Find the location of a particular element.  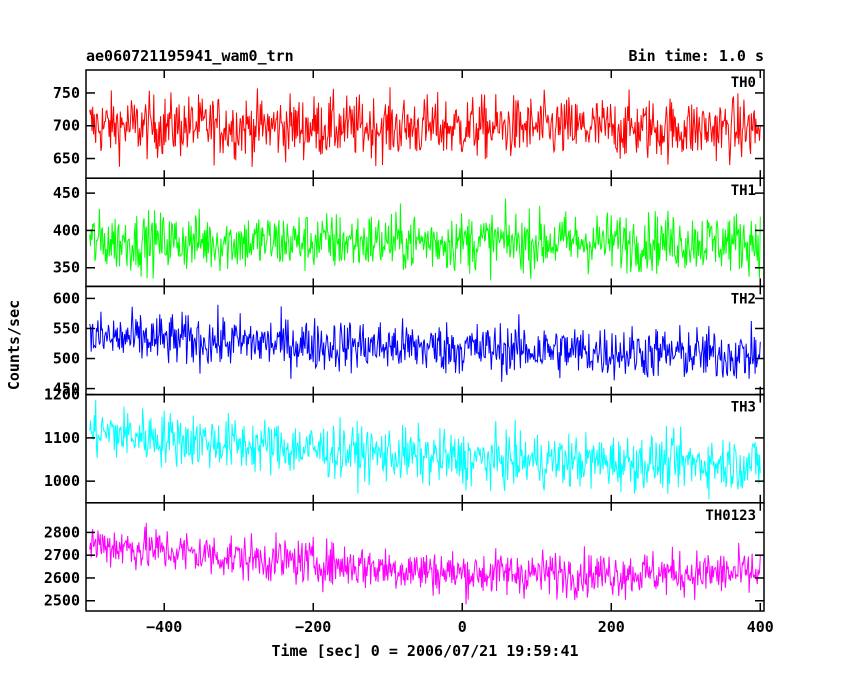

series-th1-line is located at coordinates (425, 239).